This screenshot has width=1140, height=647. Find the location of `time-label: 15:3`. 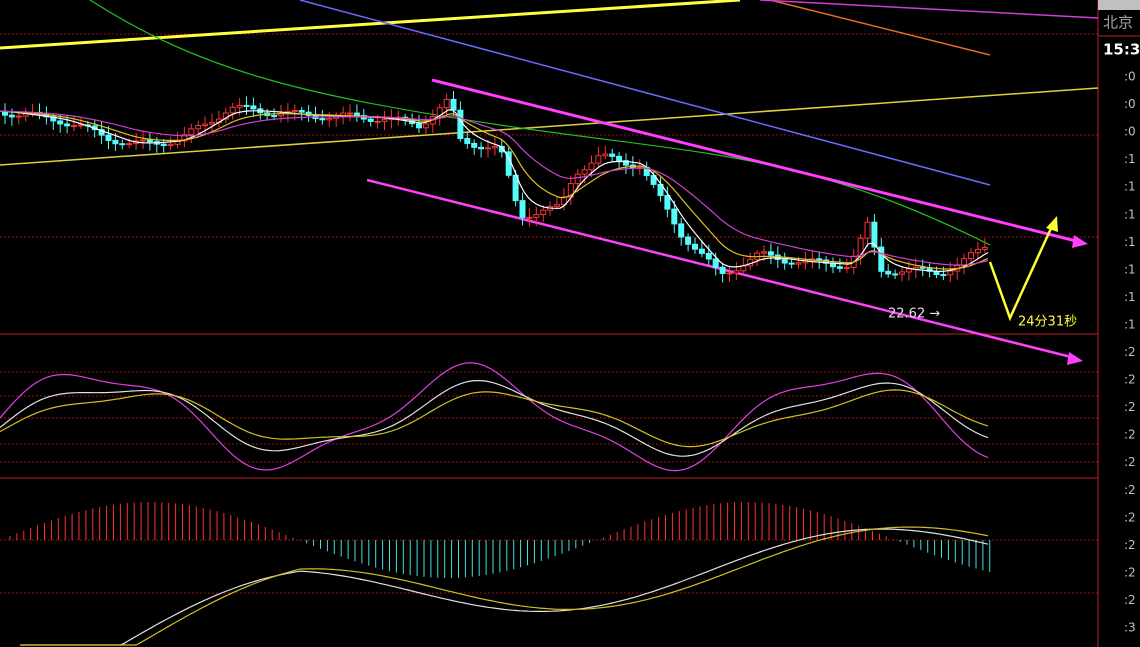

time-label: 15:3 is located at coordinates (1121, 50).